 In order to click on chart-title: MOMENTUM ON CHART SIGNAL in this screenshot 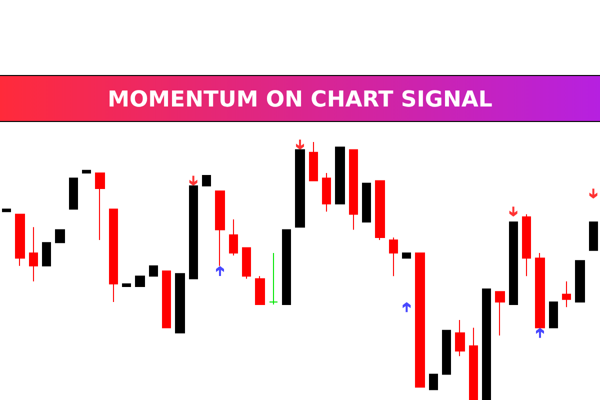, I will do `click(300, 100)`.